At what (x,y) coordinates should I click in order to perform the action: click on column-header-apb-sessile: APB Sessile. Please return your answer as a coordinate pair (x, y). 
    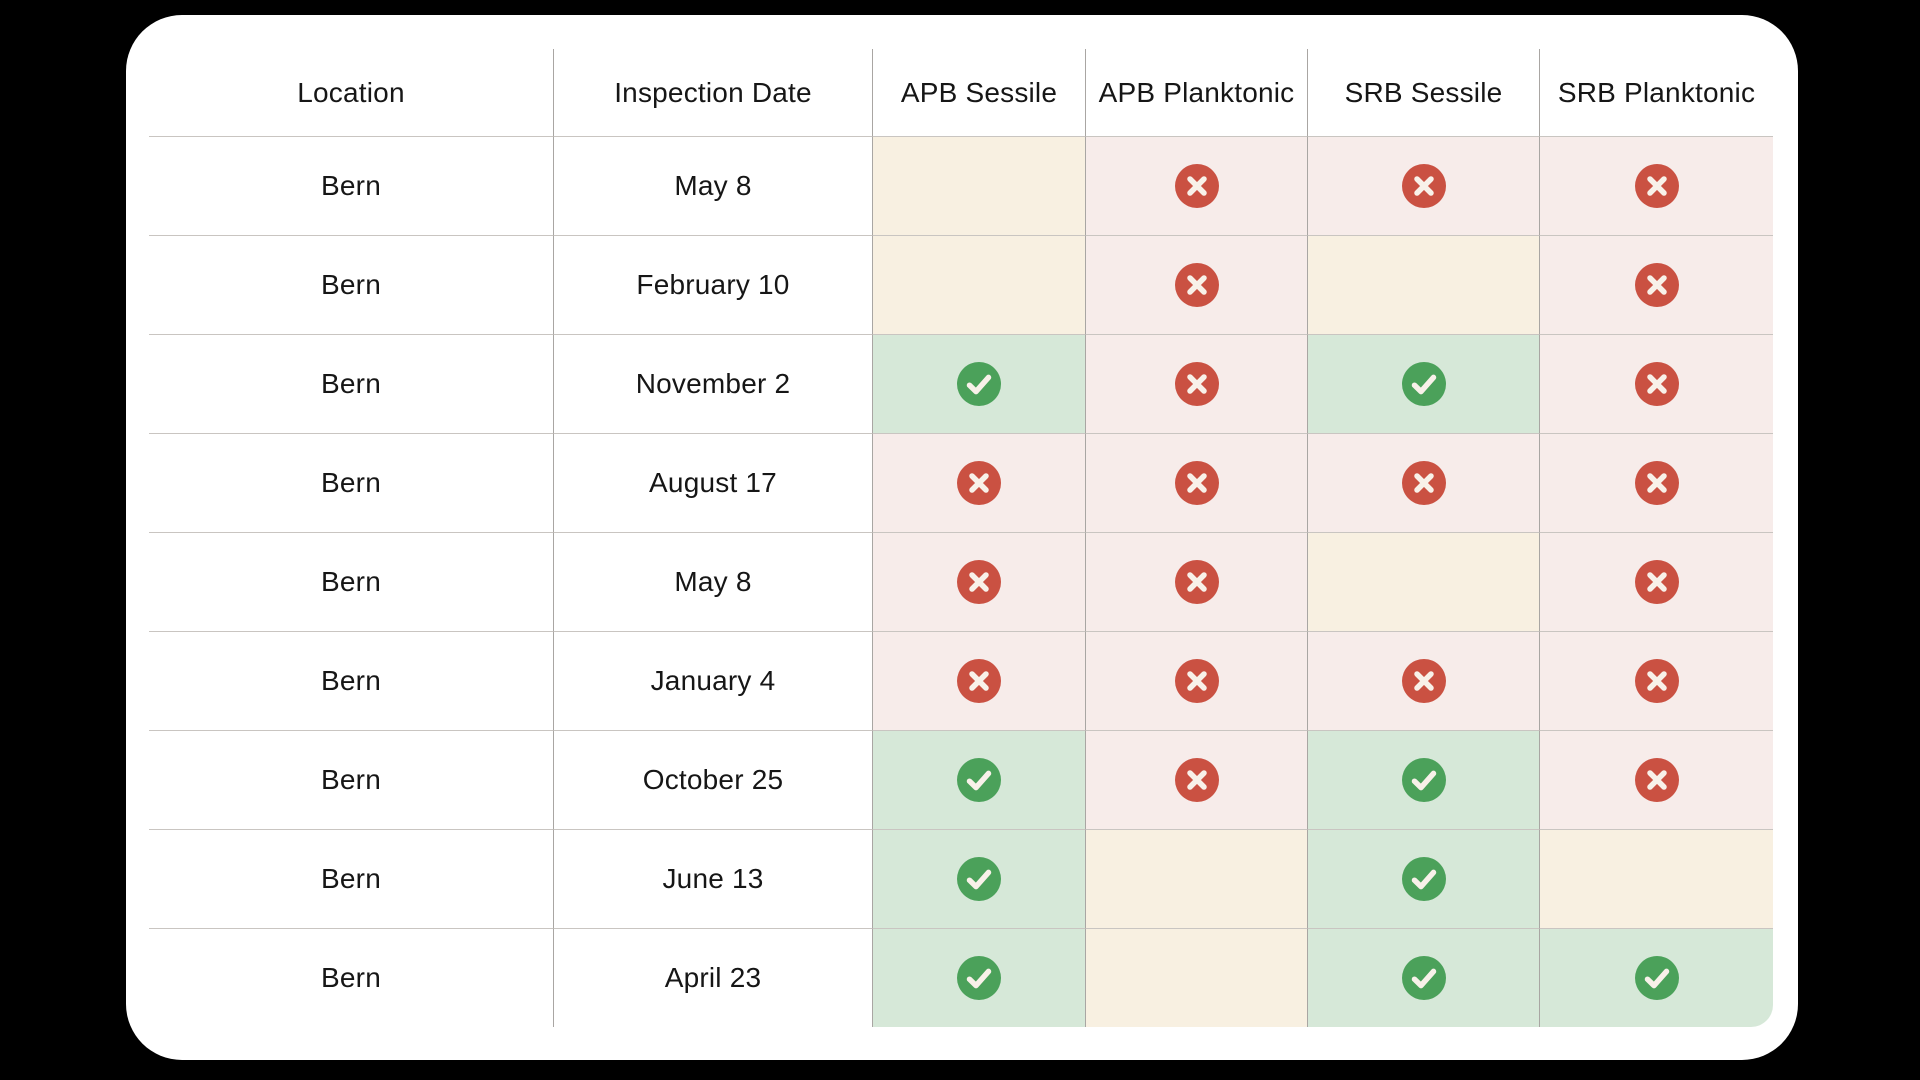
    Looking at the image, I should click on (978, 92).